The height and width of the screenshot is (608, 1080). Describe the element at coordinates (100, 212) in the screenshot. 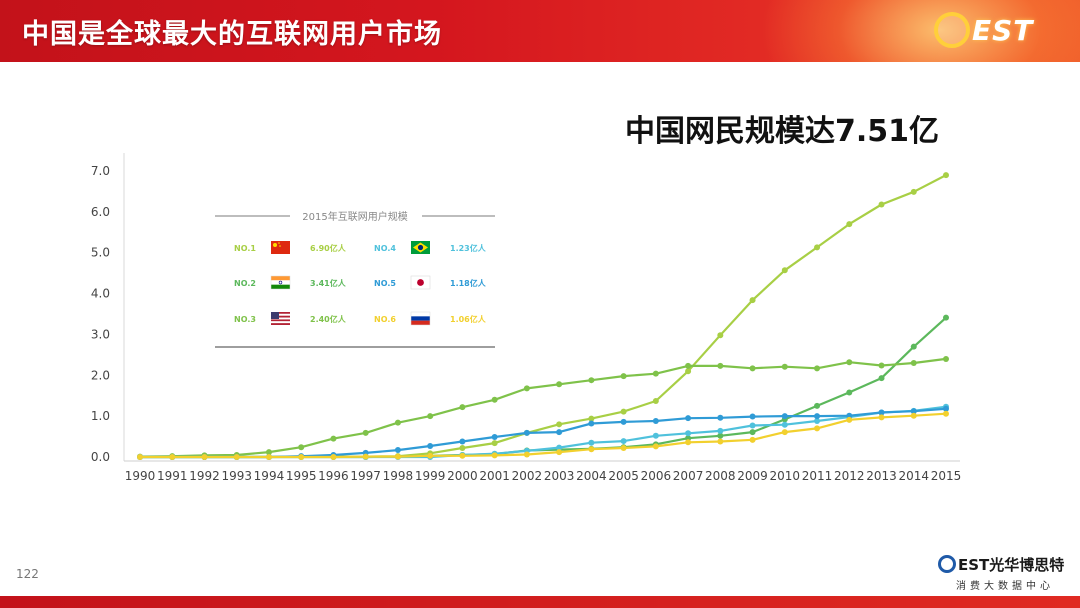

I see `y-tick-label: 6.0` at that location.